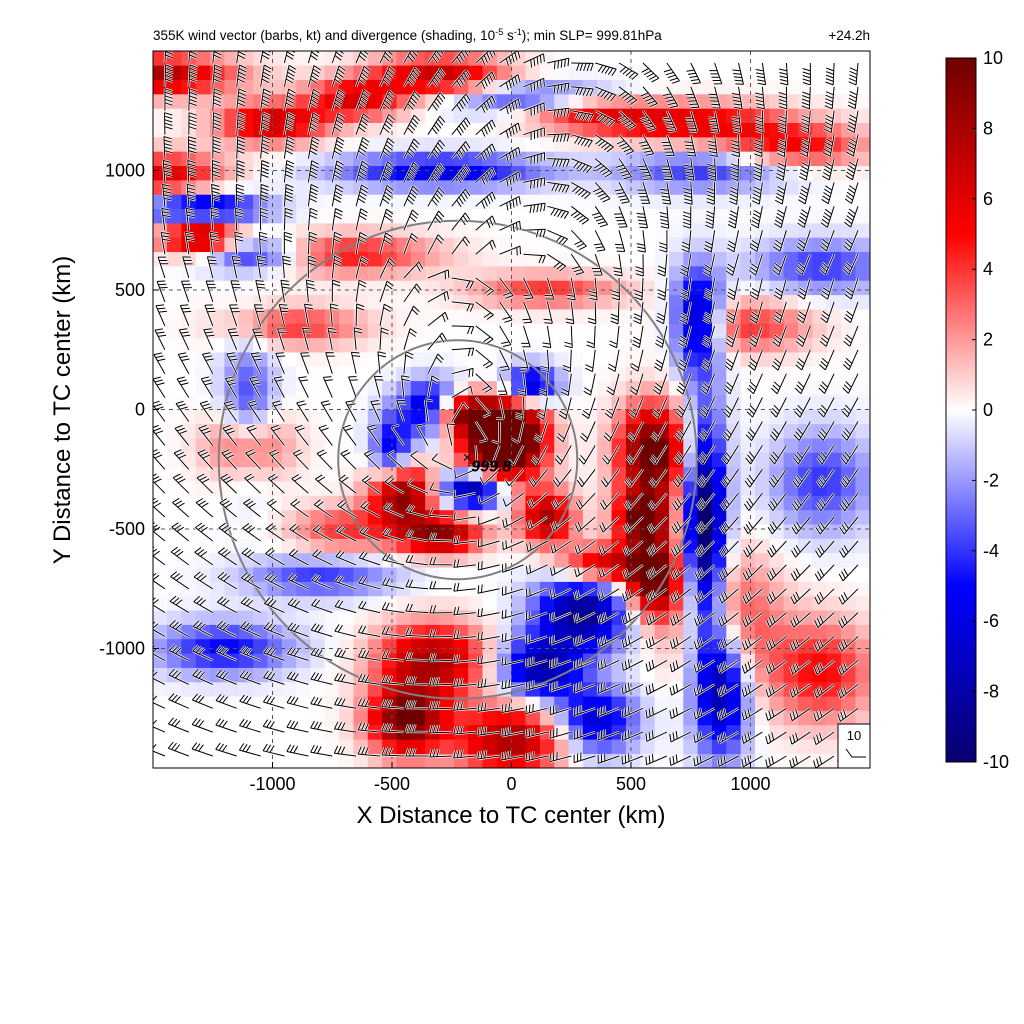 This screenshot has width=1024, height=1024. I want to click on colorbar-tick-label: 10, so click(993, 58).